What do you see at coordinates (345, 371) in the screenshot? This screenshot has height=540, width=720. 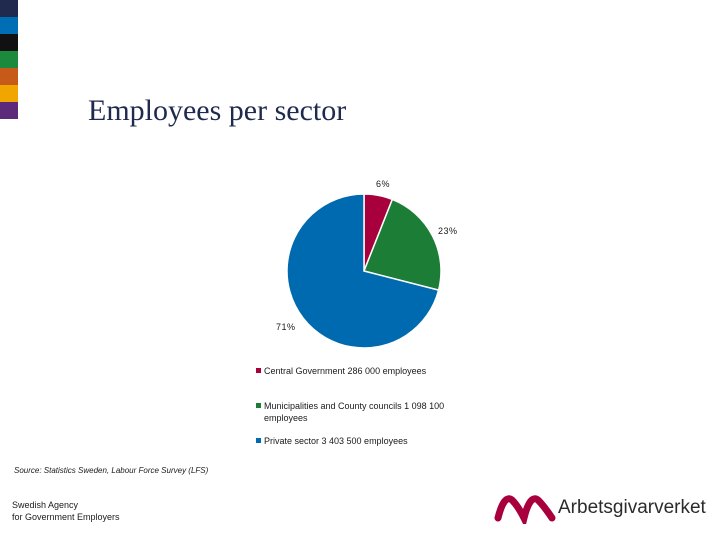 I see `legend-label: Central Government 286 000 employees` at bounding box center [345, 371].